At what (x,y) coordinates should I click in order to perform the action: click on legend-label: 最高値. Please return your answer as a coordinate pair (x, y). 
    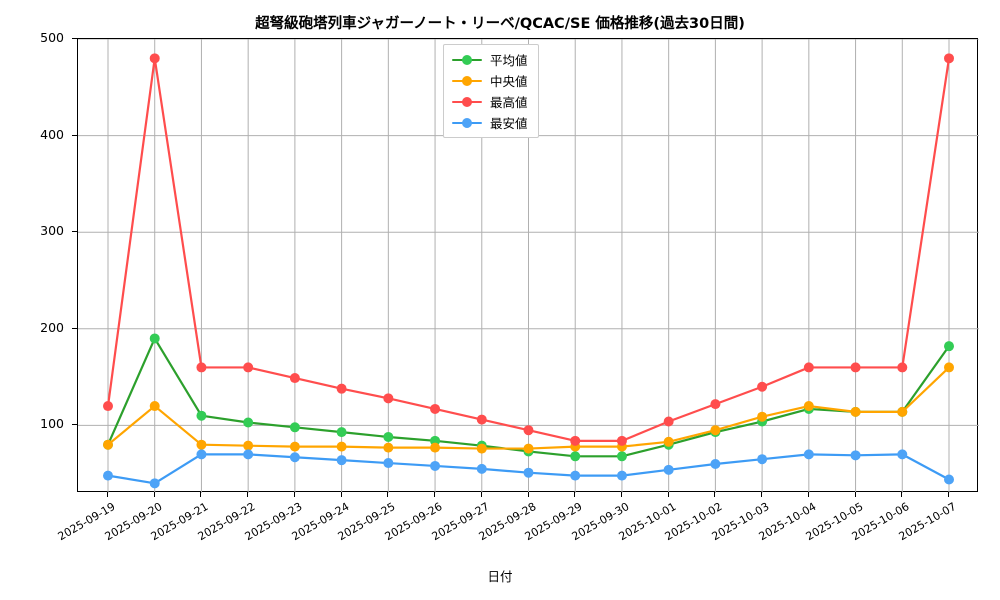
    Looking at the image, I should click on (509, 102).